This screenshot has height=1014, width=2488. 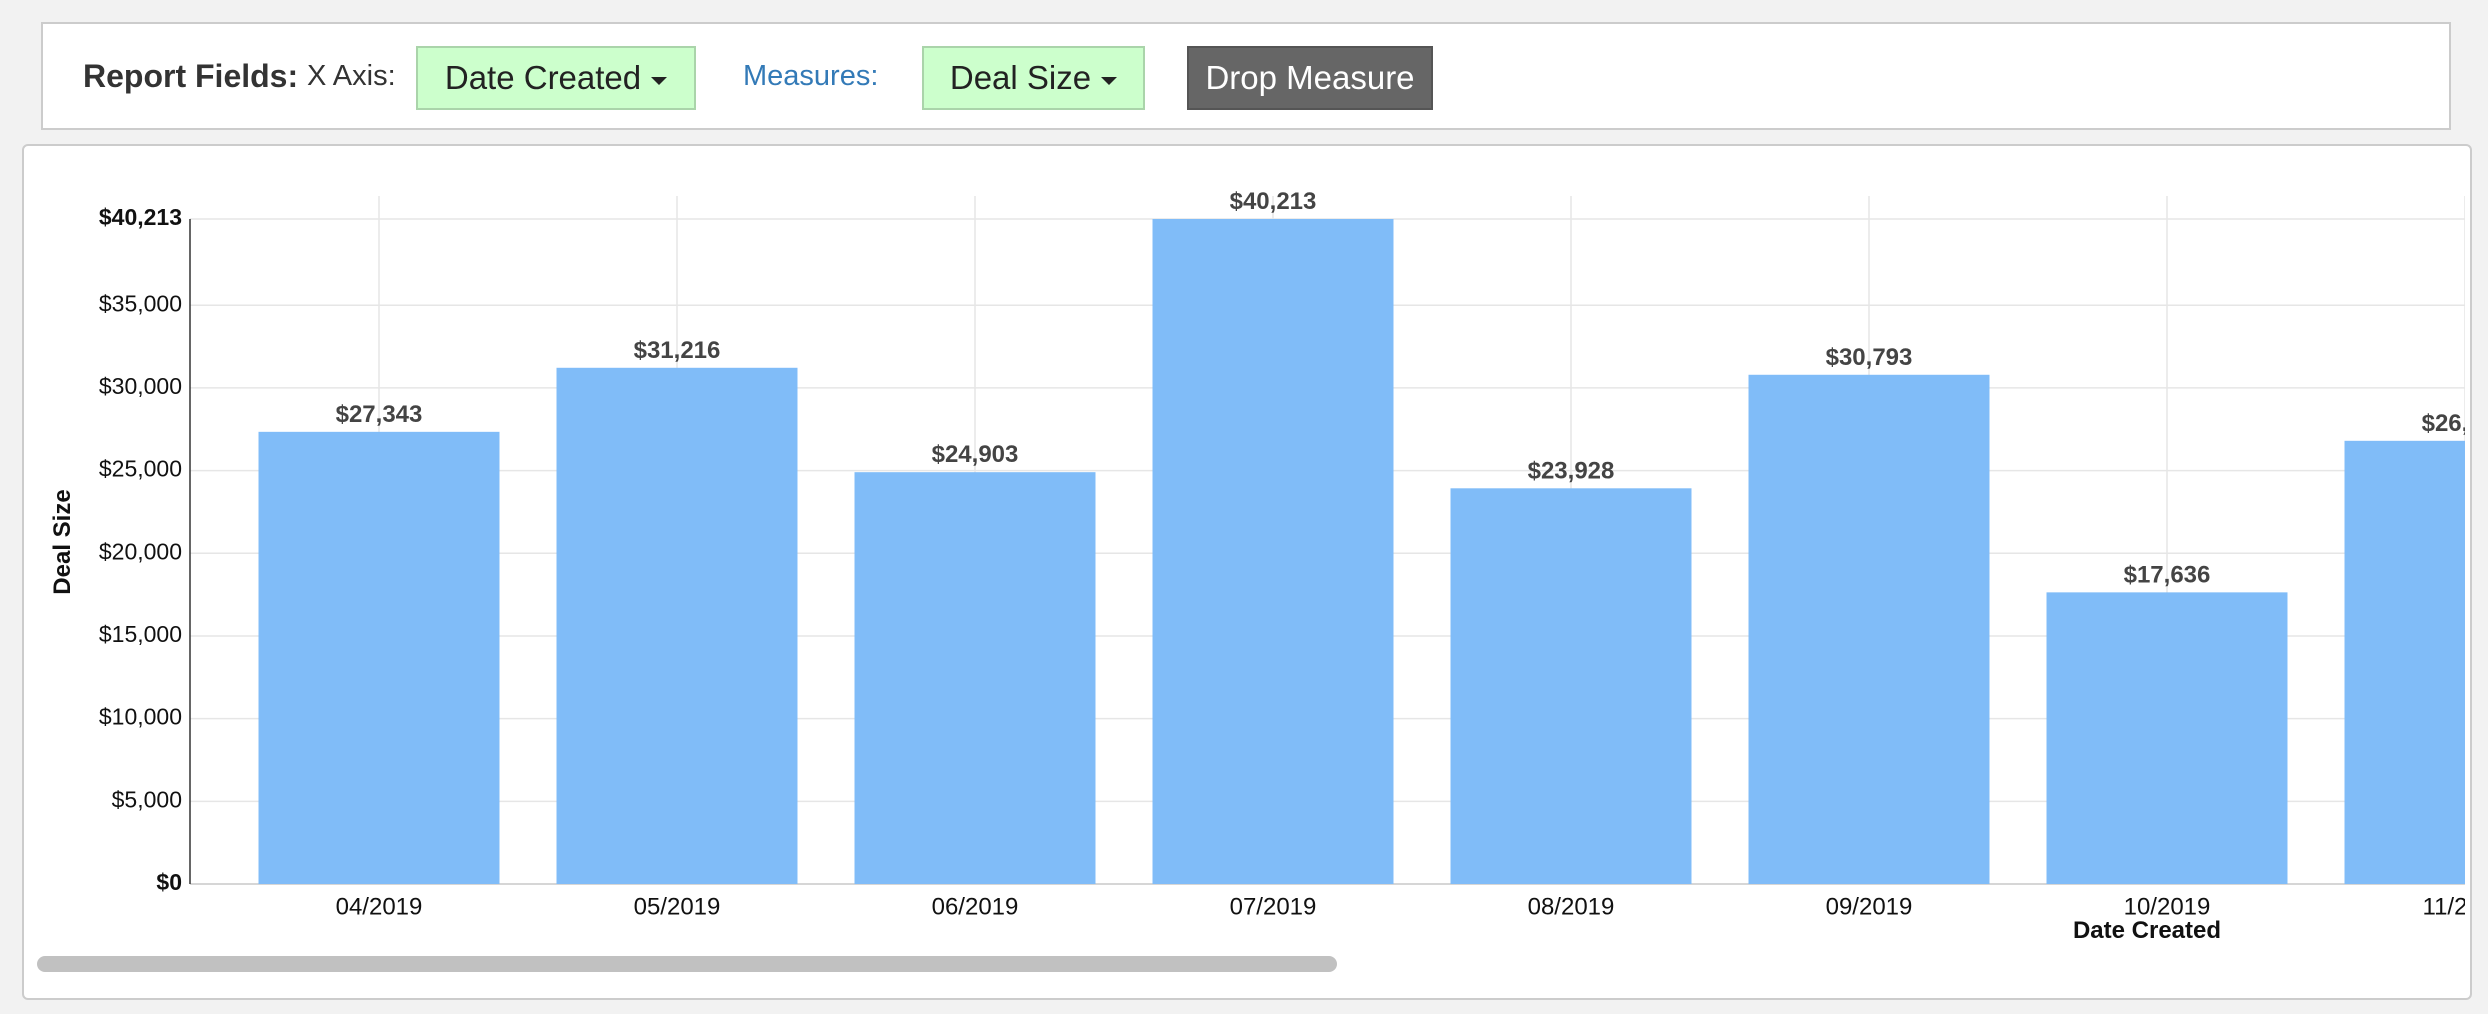 I want to click on measures-label: Measures:, so click(x=811, y=76).